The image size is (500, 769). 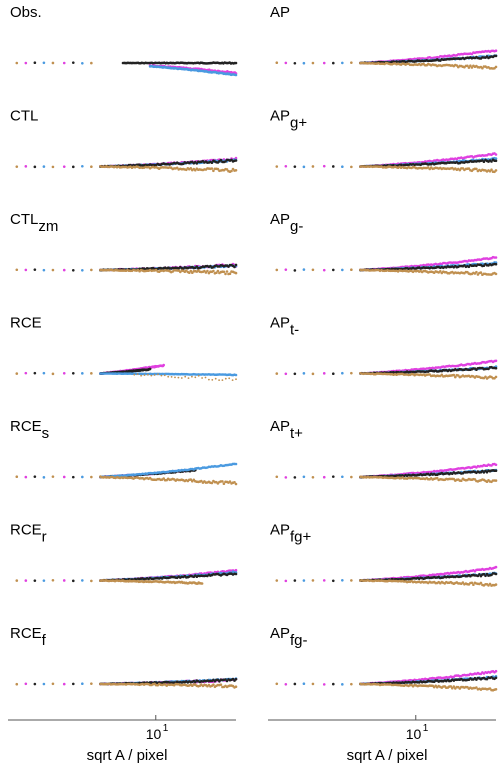 What do you see at coordinates (179, 63) in the screenshot?
I see `series-black` at bounding box center [179, 63].